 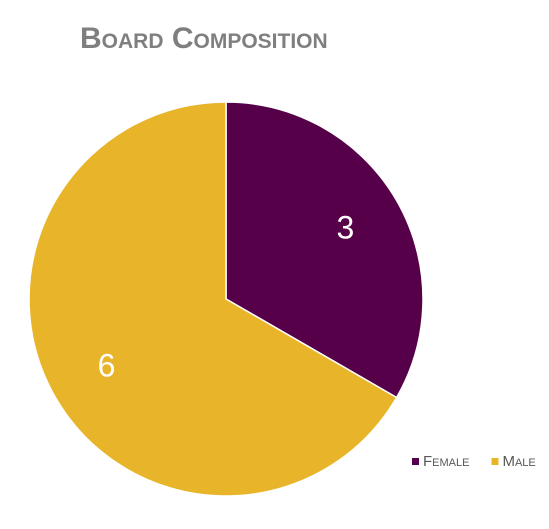 What do you see at coordinates (107, 365) in the screenshot?
I see `data-label: 6` at bounding box center [107, 365].